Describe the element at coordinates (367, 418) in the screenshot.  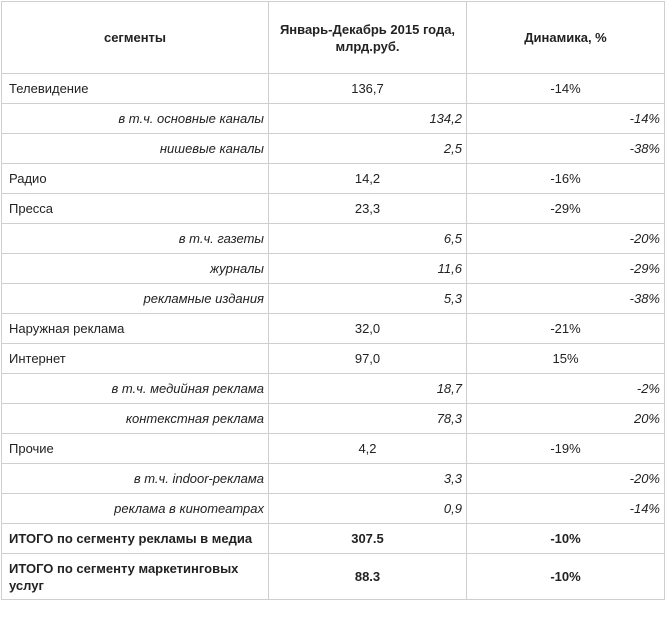
I see `value-cell: 78,3` at that location.